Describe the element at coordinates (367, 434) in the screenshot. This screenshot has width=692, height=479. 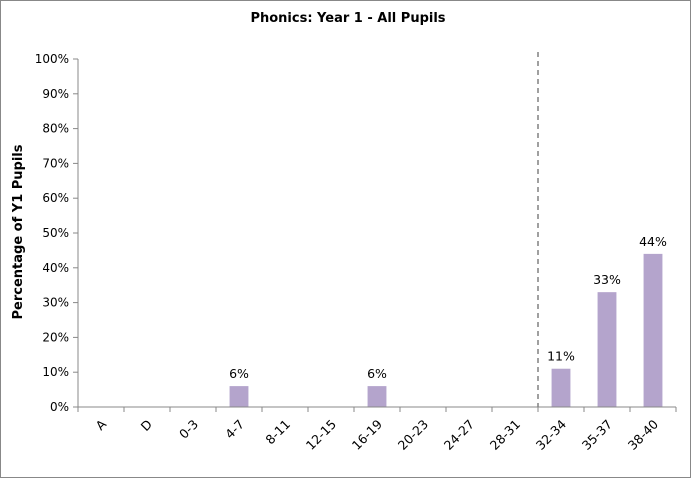
I see `x-tick-label: 16-19` at that location.